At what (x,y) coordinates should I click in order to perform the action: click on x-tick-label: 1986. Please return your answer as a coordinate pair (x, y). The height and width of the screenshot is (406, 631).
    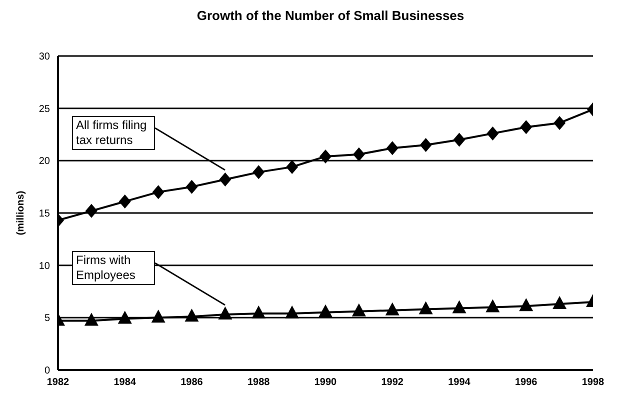
    Looking at the image, I should click on (192, 382).